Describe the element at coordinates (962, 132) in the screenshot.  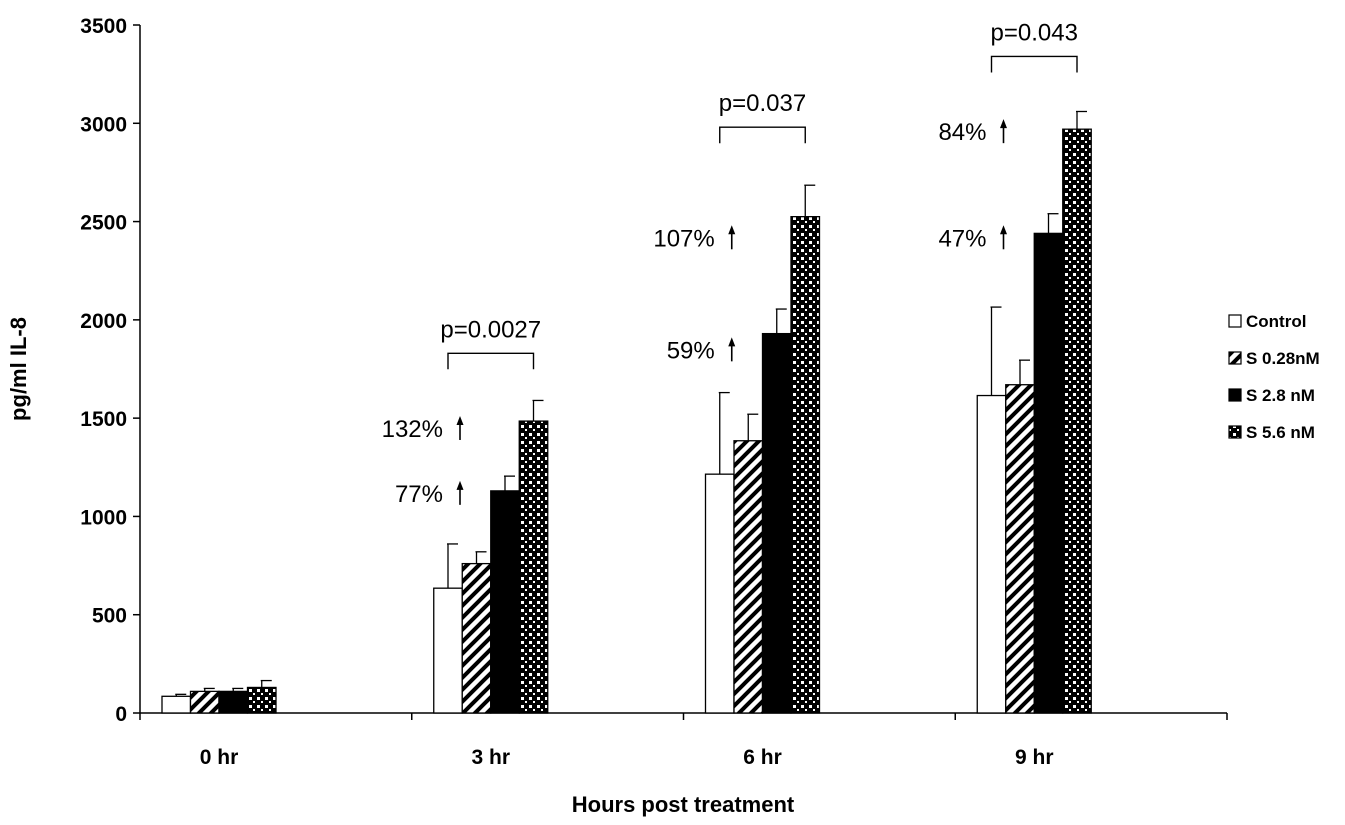
I see `percent-label: 84%` at that location.